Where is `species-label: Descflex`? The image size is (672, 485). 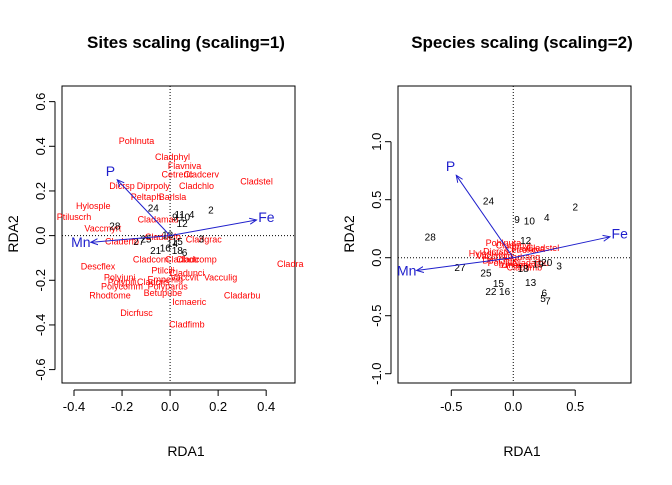
species-label: Descflex is located at coordinates (98, 266).